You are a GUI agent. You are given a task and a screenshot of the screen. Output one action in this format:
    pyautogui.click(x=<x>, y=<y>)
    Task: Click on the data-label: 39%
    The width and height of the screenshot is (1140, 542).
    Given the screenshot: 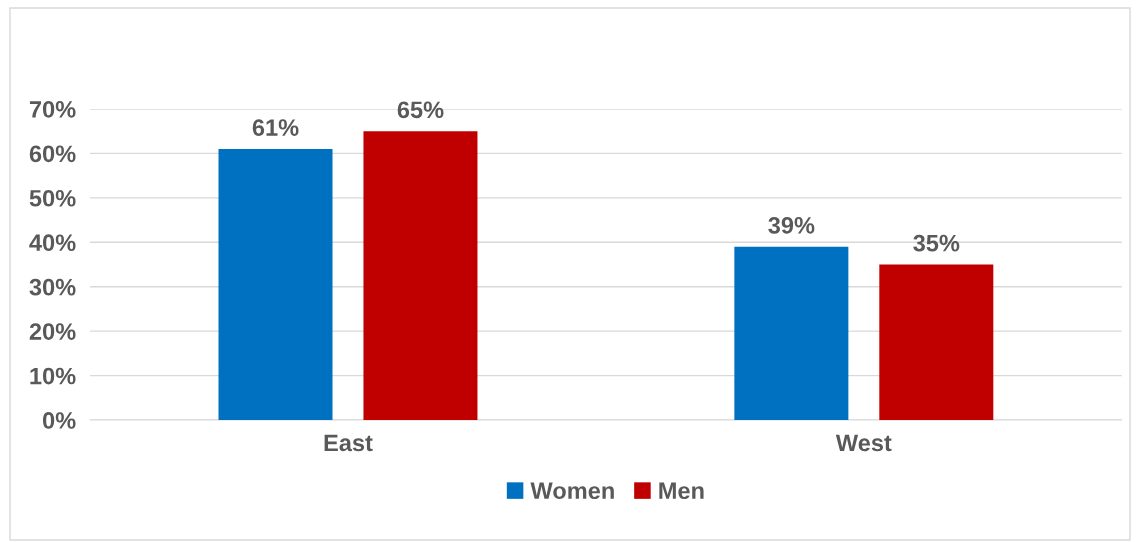 What is the action you would take?
    pyautogui.click(x=791, y=225)
    